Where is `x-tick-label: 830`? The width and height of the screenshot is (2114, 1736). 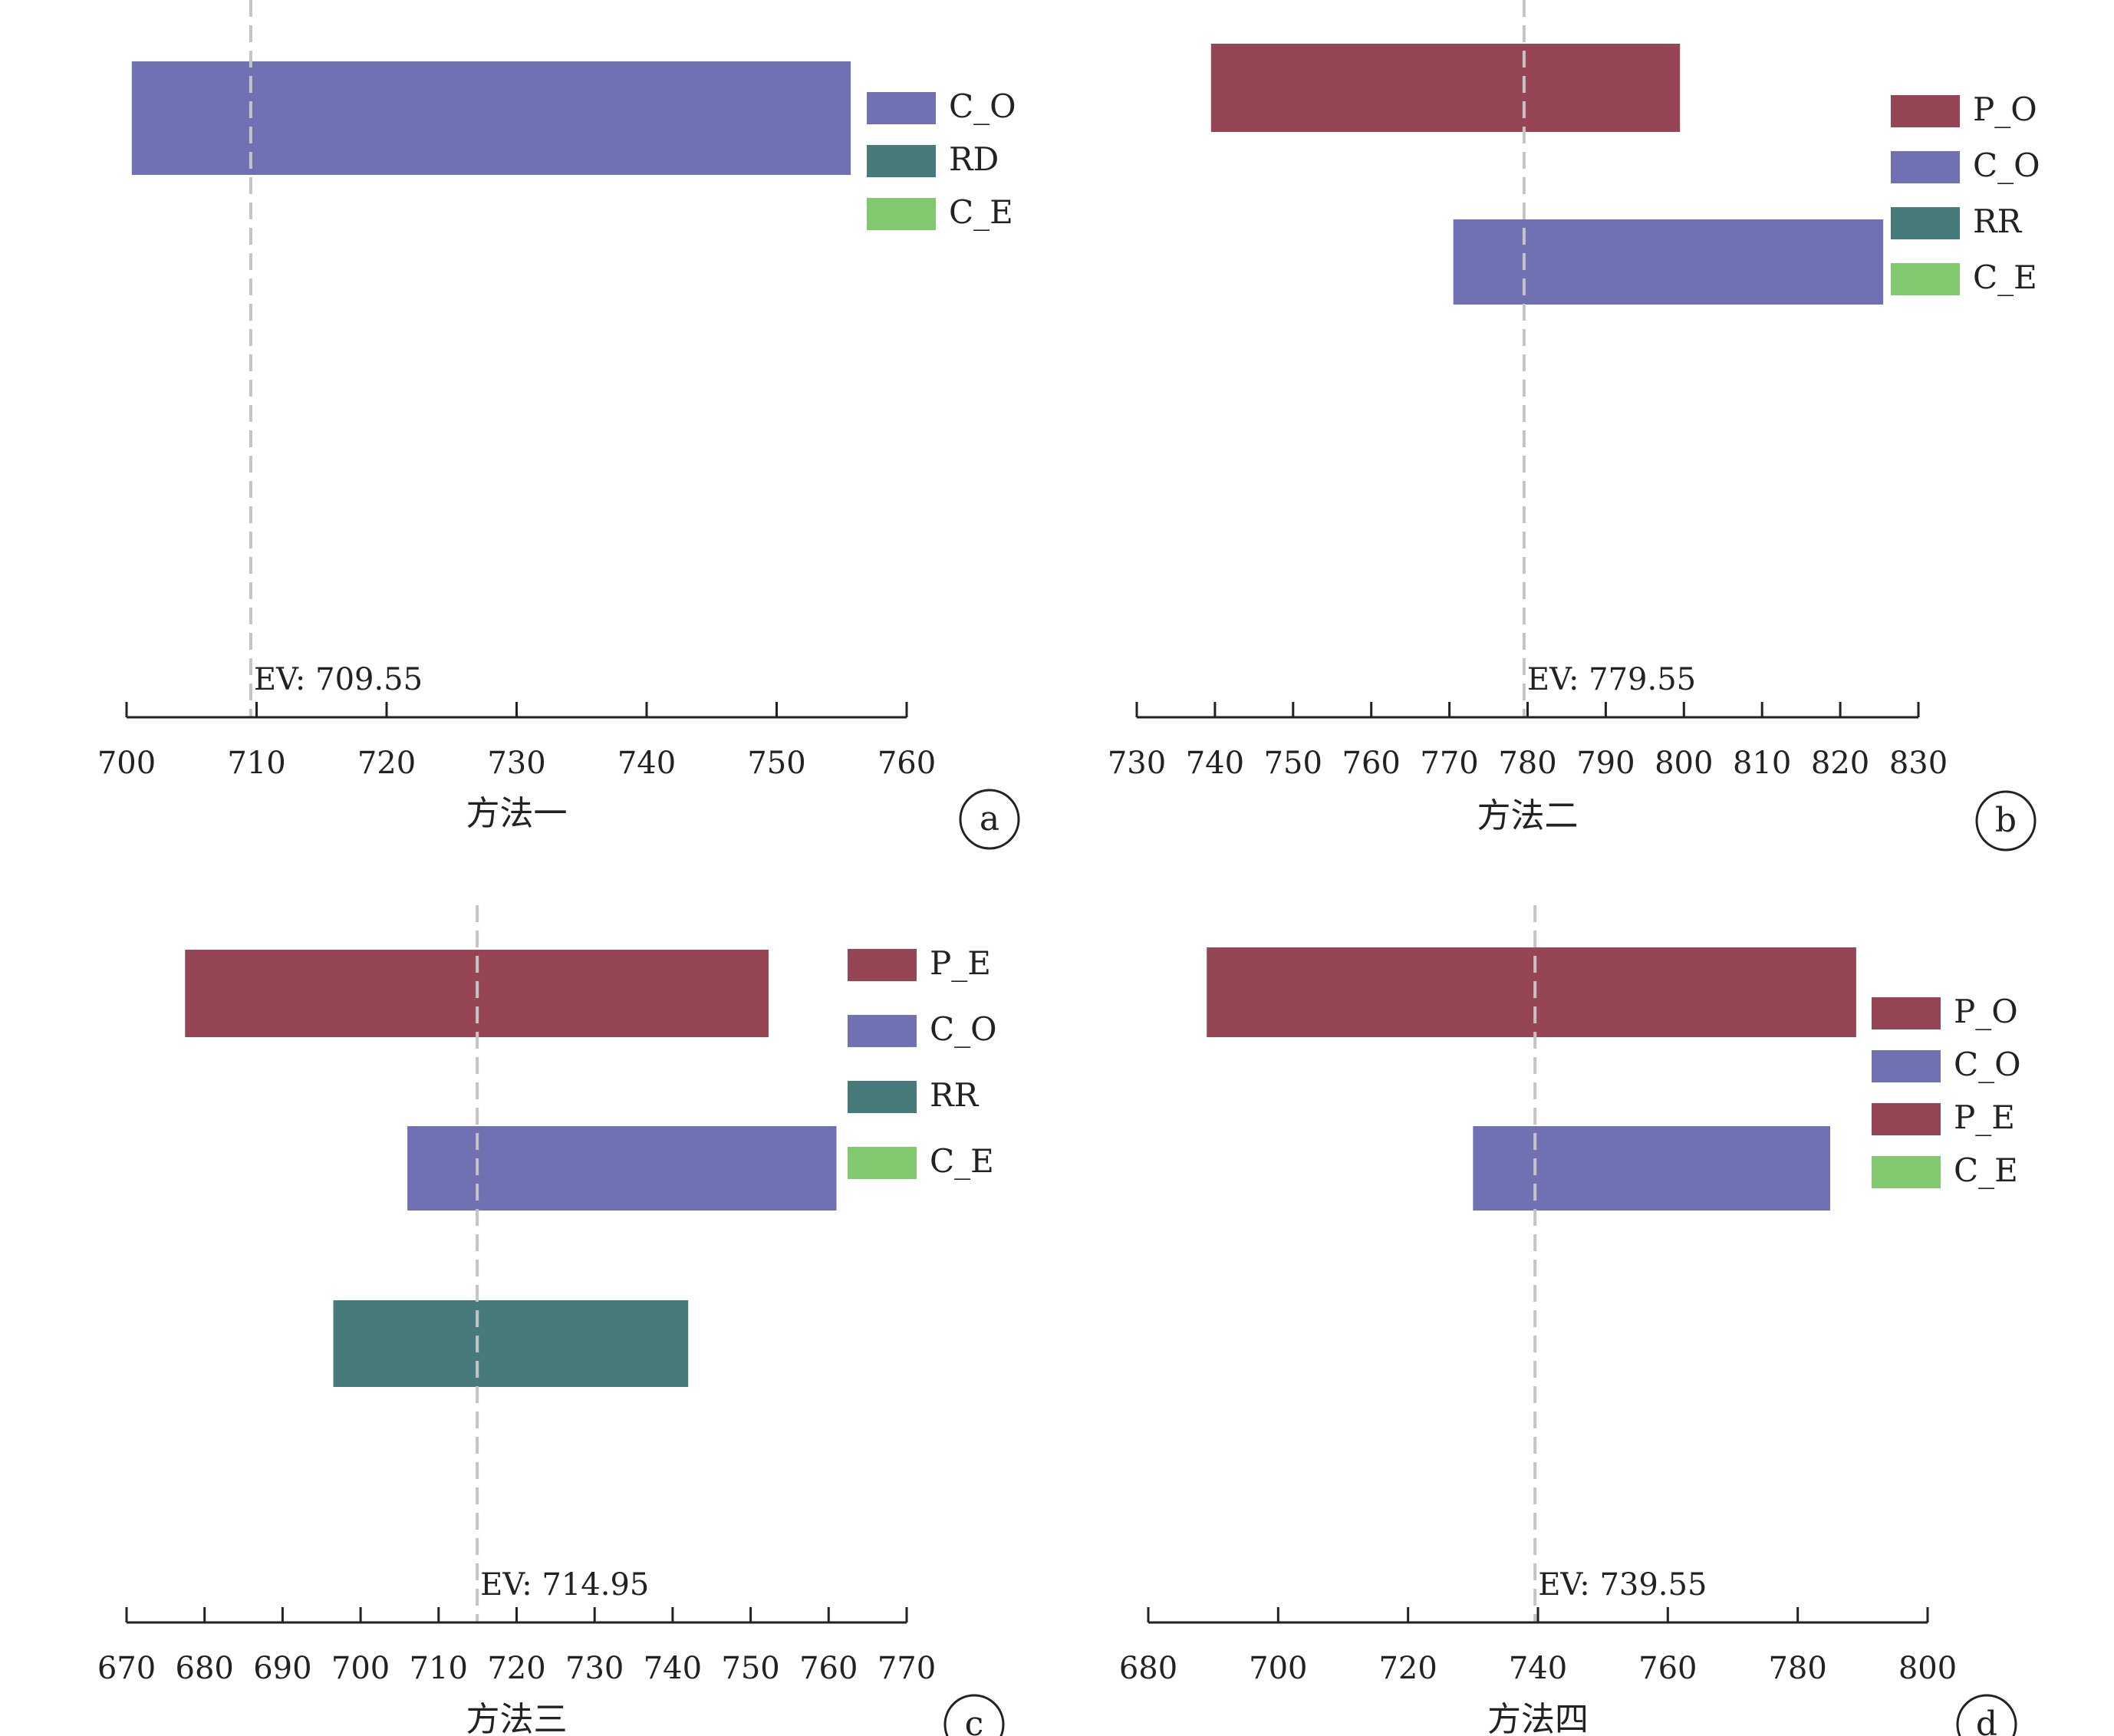 x-tick-label: 830 is located at coordinates (1919, 763).